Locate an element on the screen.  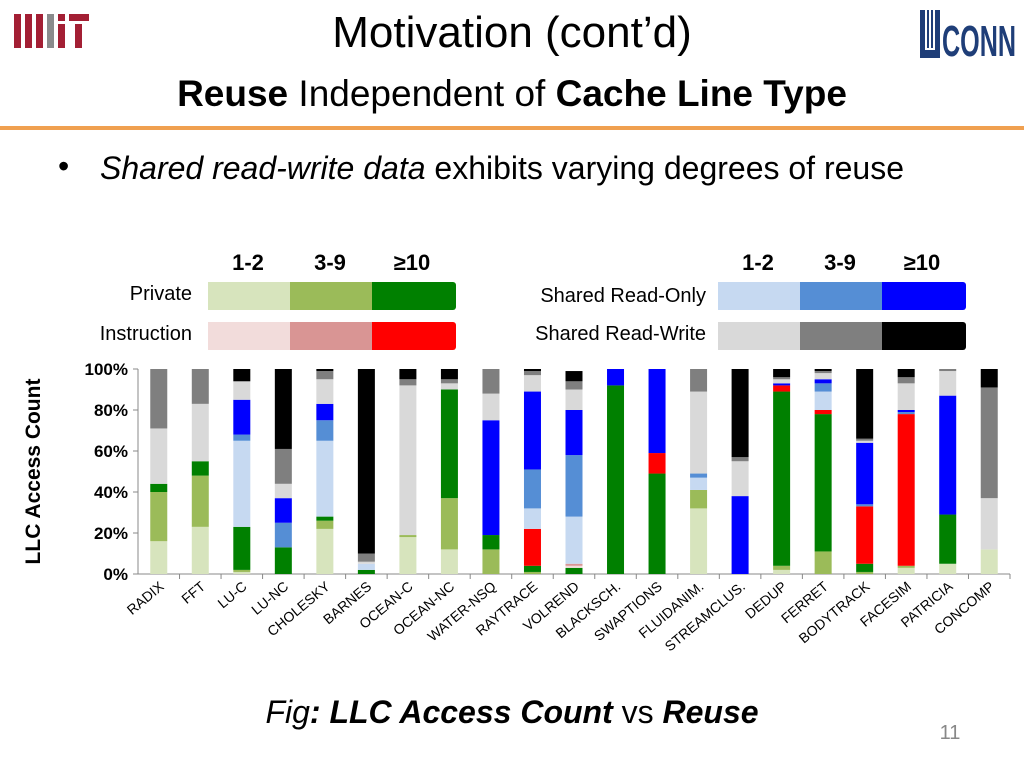
legend-right-header-1: 1-2 is located at coordinates (758, 262).